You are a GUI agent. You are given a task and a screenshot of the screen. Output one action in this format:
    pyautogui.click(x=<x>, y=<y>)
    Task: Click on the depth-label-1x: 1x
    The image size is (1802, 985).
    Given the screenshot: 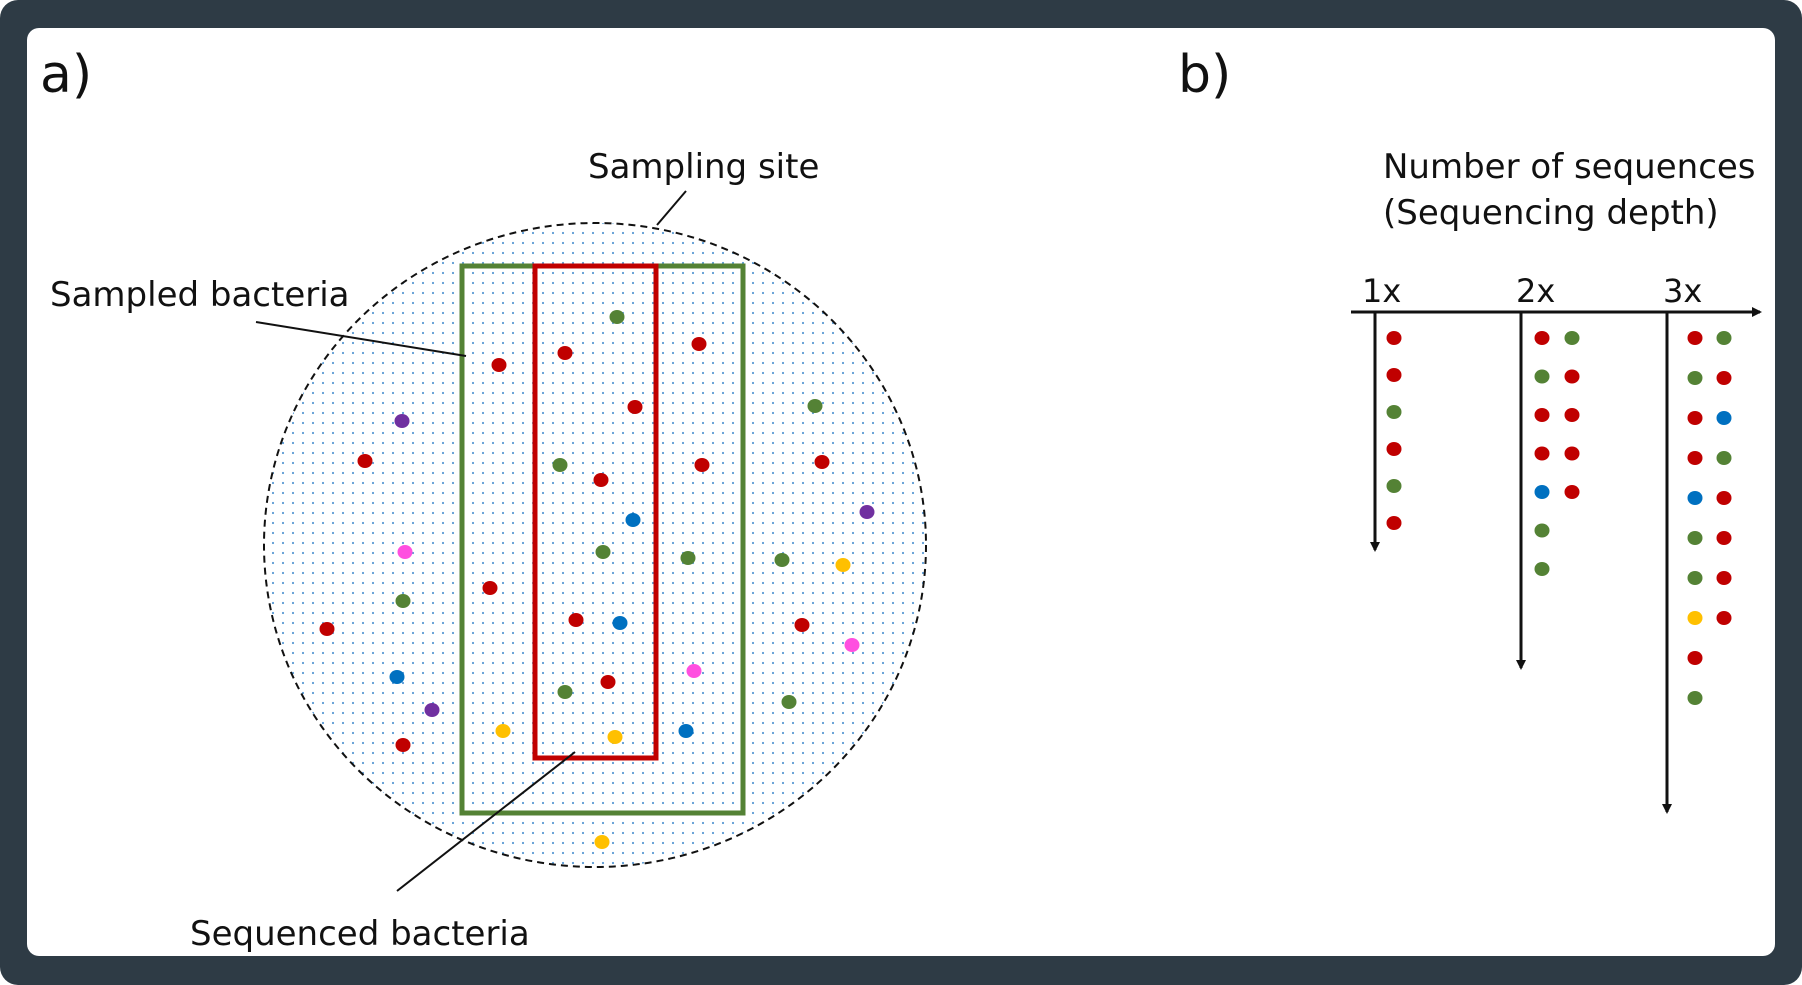 What is the action you would take?
    pyautogui.click(x=1381, y=291)
    